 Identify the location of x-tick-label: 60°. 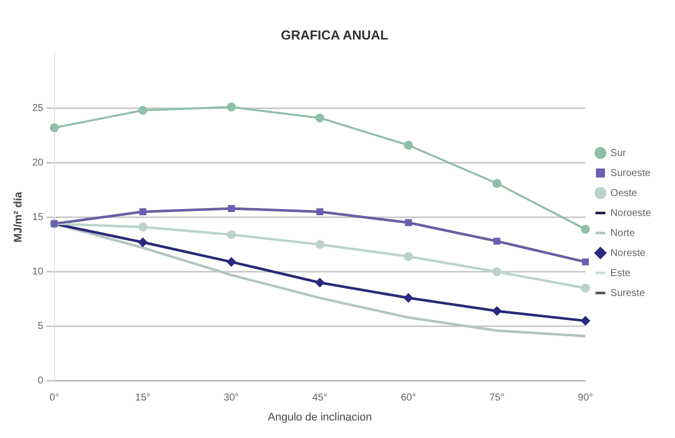
(408, 398).